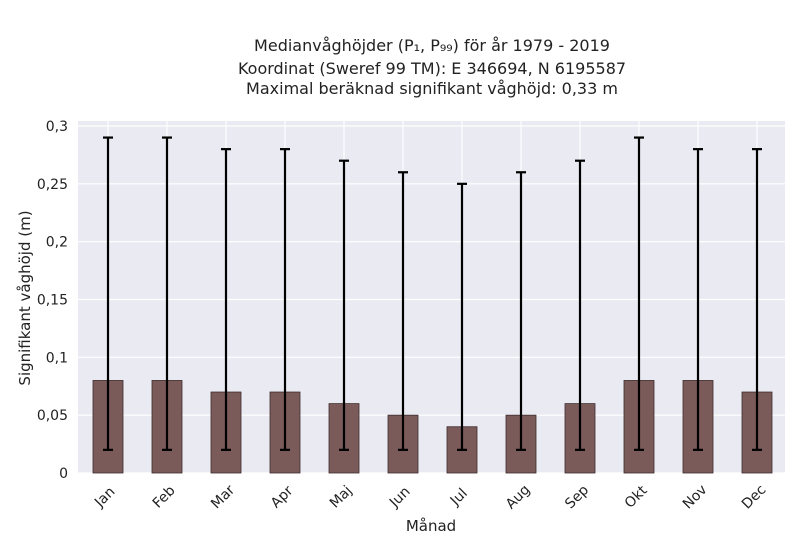  What do you see at coordinates (459, 498) in the screenshot?
I see `x-tick-label: Jul` at bounding box center [459, 498].